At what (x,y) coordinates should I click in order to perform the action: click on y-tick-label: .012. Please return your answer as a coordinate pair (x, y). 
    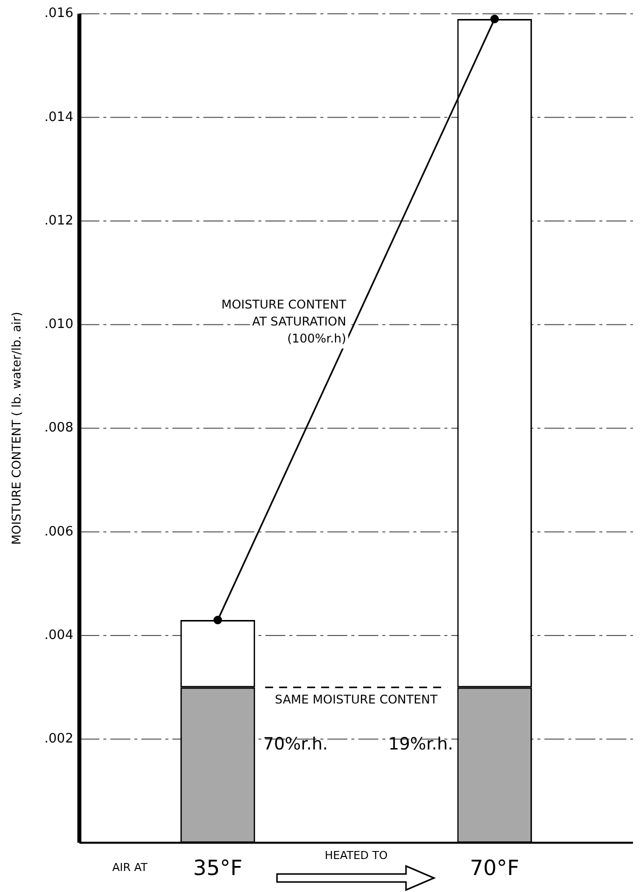
    Looking at the image, I should click on (59, 220).